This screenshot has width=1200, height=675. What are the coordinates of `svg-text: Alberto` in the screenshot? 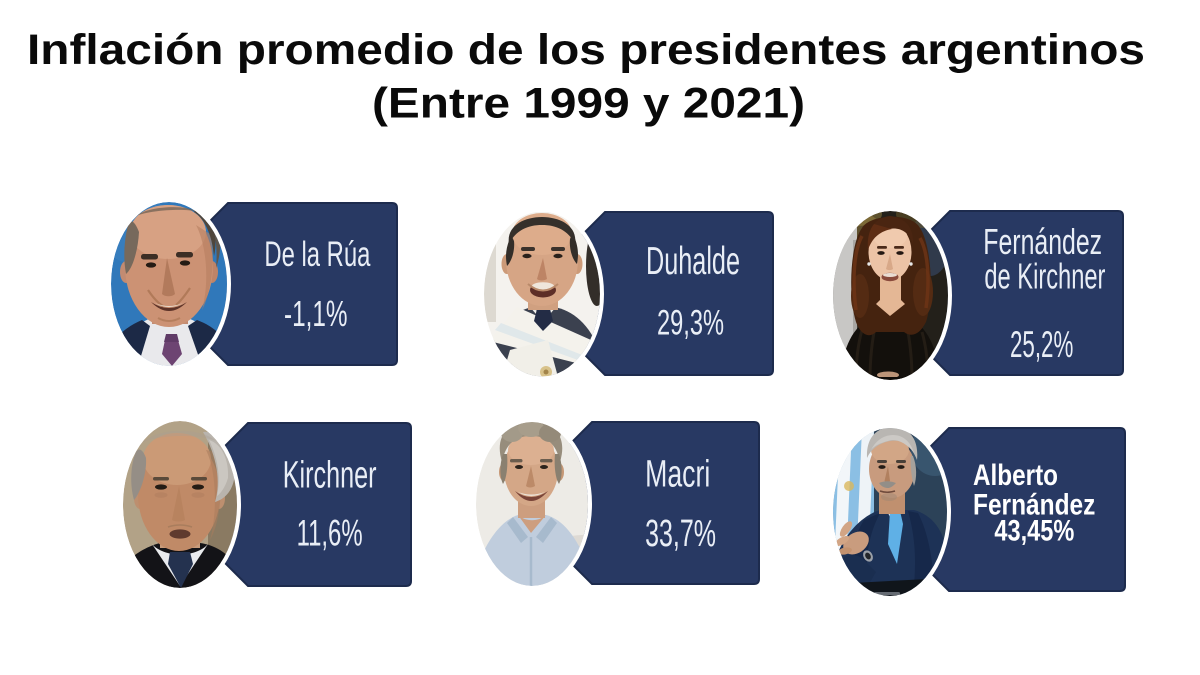 It's located at (1015, 475).